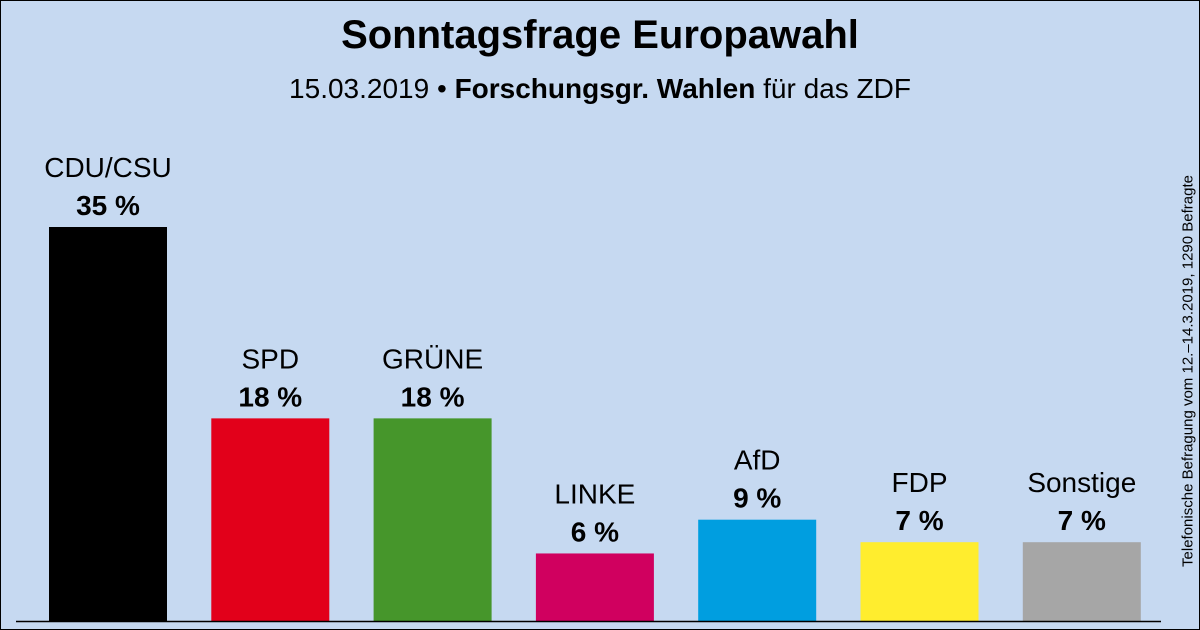 The image size is (1200, 630). What do you see at coordinates (919, 581) in the screenshot?
I see `bar-fdp` at bounding box center [919, 581].